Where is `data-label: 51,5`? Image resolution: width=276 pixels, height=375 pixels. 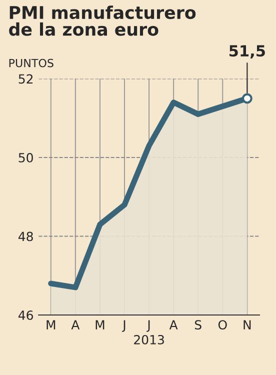
data-label: 51,5 is located at coordinates (247, 52).